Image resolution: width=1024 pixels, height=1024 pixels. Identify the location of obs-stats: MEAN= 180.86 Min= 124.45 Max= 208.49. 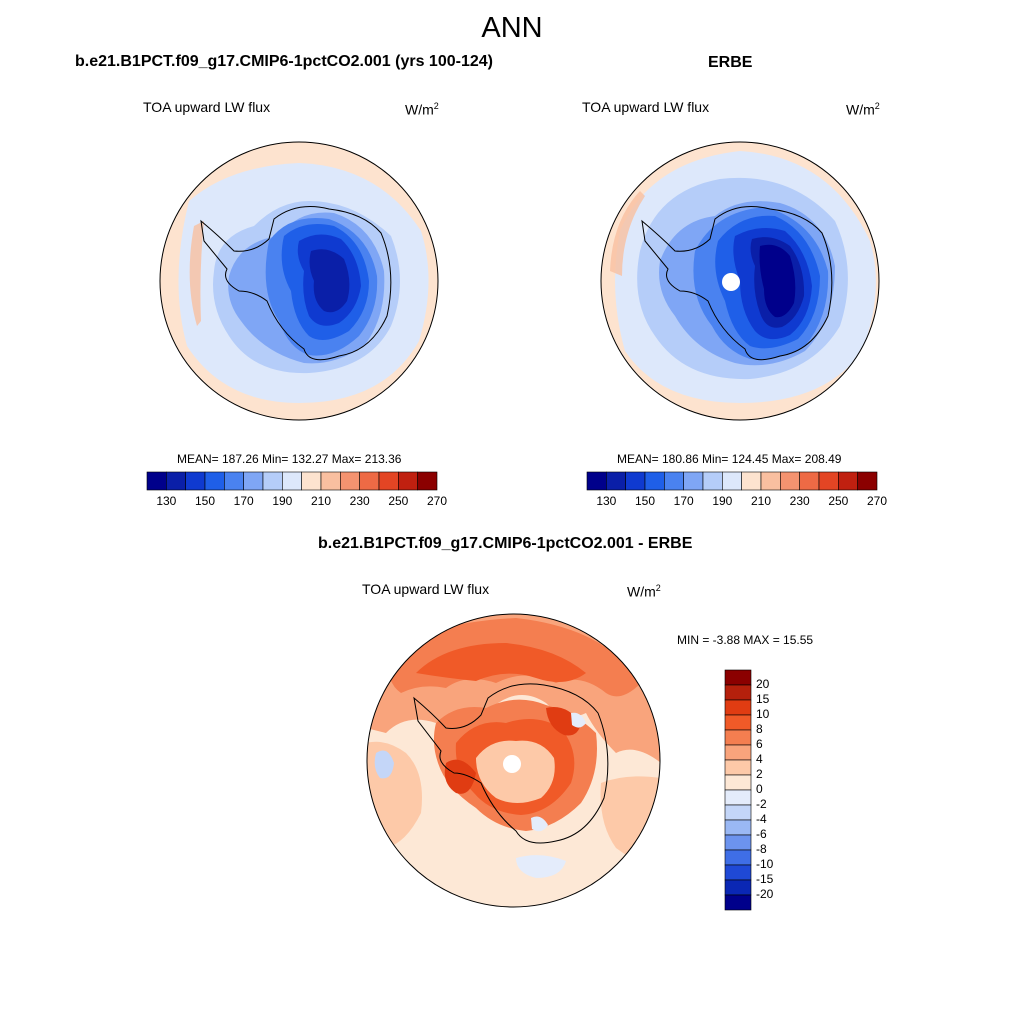
(729, 459).